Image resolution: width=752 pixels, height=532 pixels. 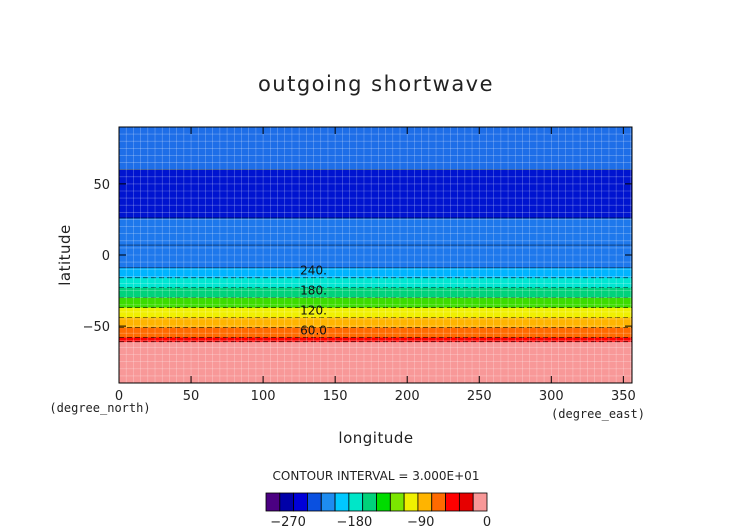 What do you see at coordinates (487, 522) in the screenshot?
I see `colorbar-tick-label: 0` at bounding box center [487, 522].